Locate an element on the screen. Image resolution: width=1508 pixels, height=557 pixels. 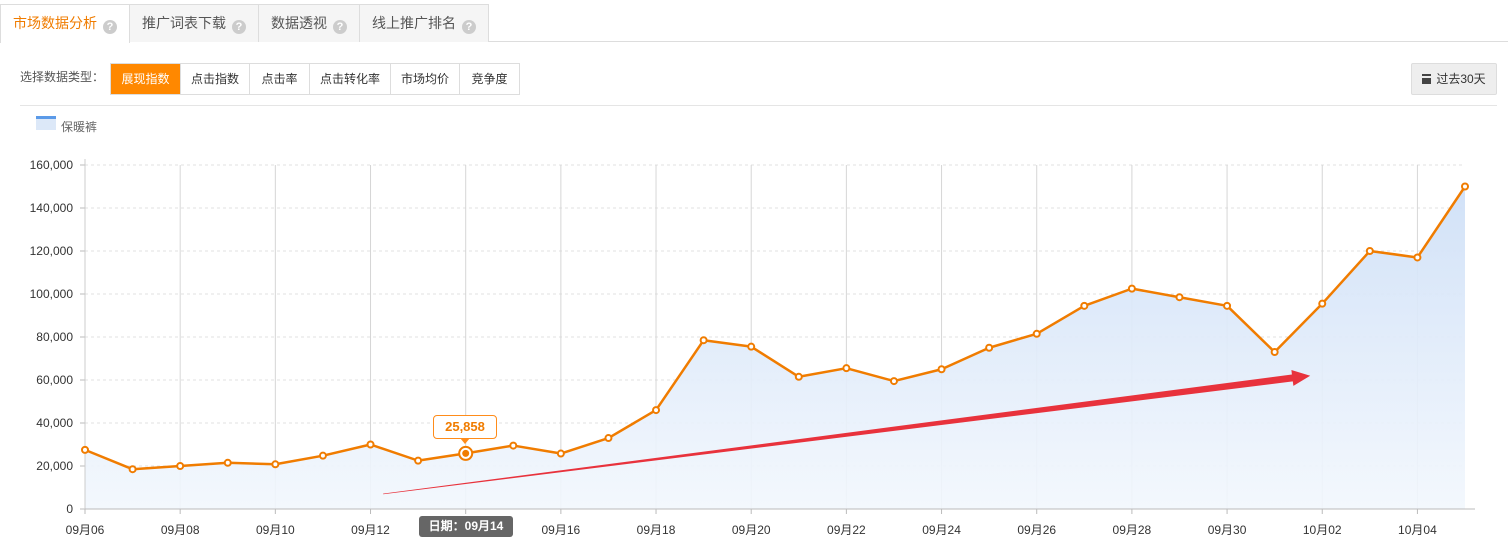
x-tick-label: 09月08 is located at coordinates (180, 530).